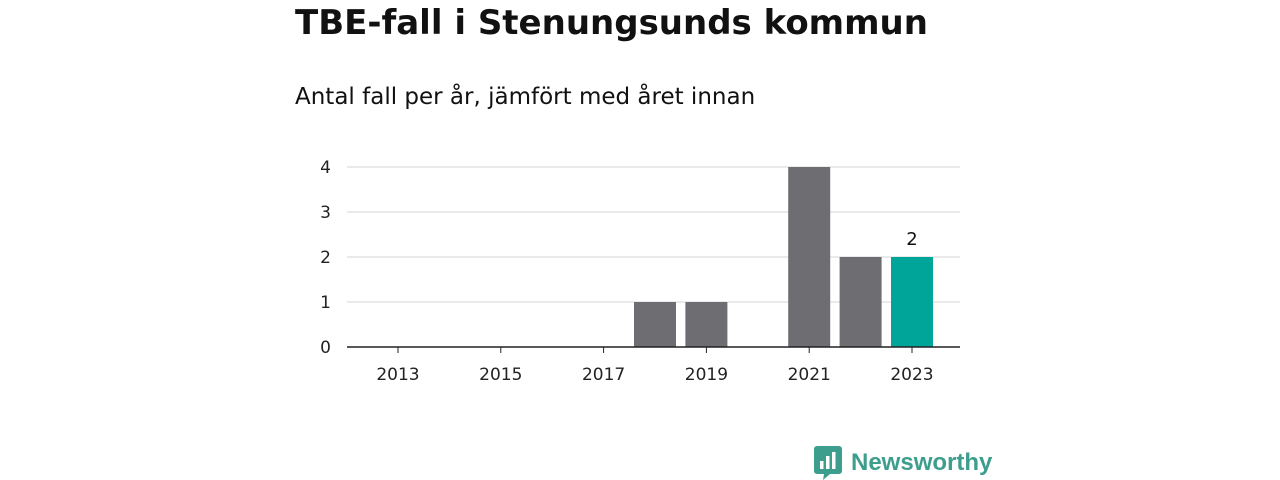  What do you see at coordinates (603, 375) in the screenshot?
I see `x-tick-label: 2017` at bounding box center [603, 375].